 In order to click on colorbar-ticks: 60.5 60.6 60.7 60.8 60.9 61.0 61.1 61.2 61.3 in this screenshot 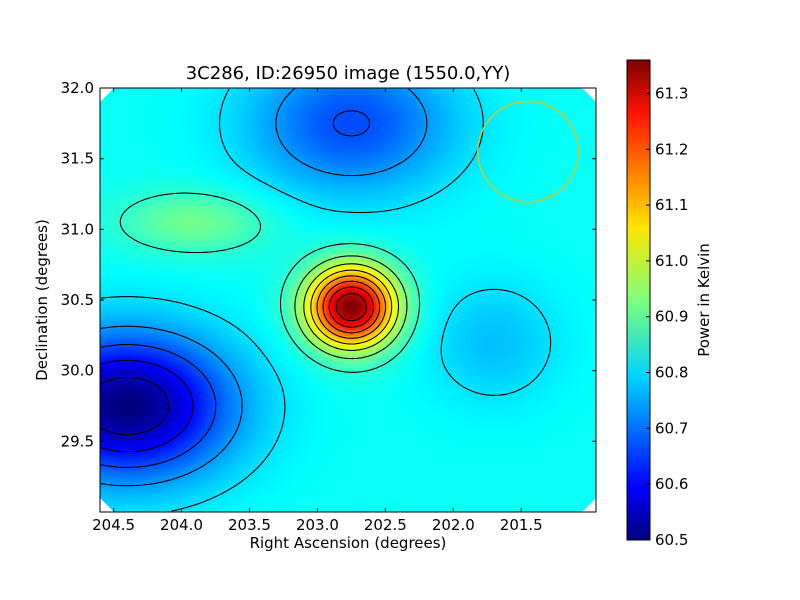, I will do `click(667, 316)`.